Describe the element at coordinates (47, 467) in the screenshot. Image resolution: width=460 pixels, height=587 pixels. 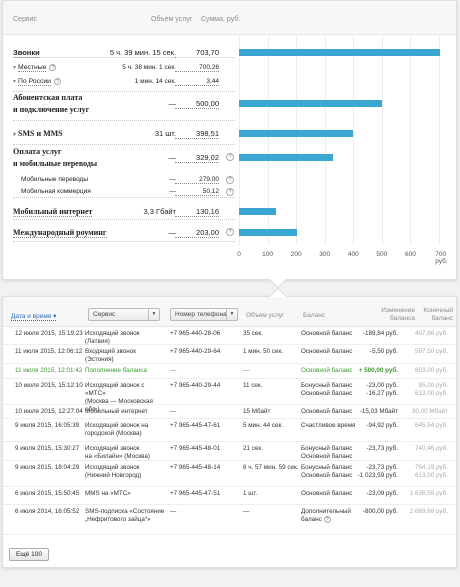
I see `cell-date-text: 9 июля 2015, 18:04:29` at that location.